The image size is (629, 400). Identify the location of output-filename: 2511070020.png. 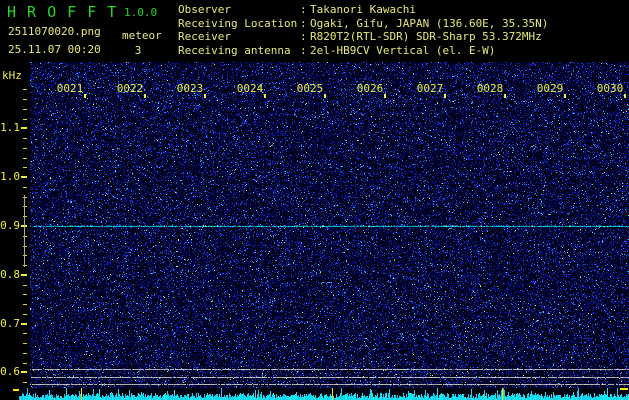
(54, 31).